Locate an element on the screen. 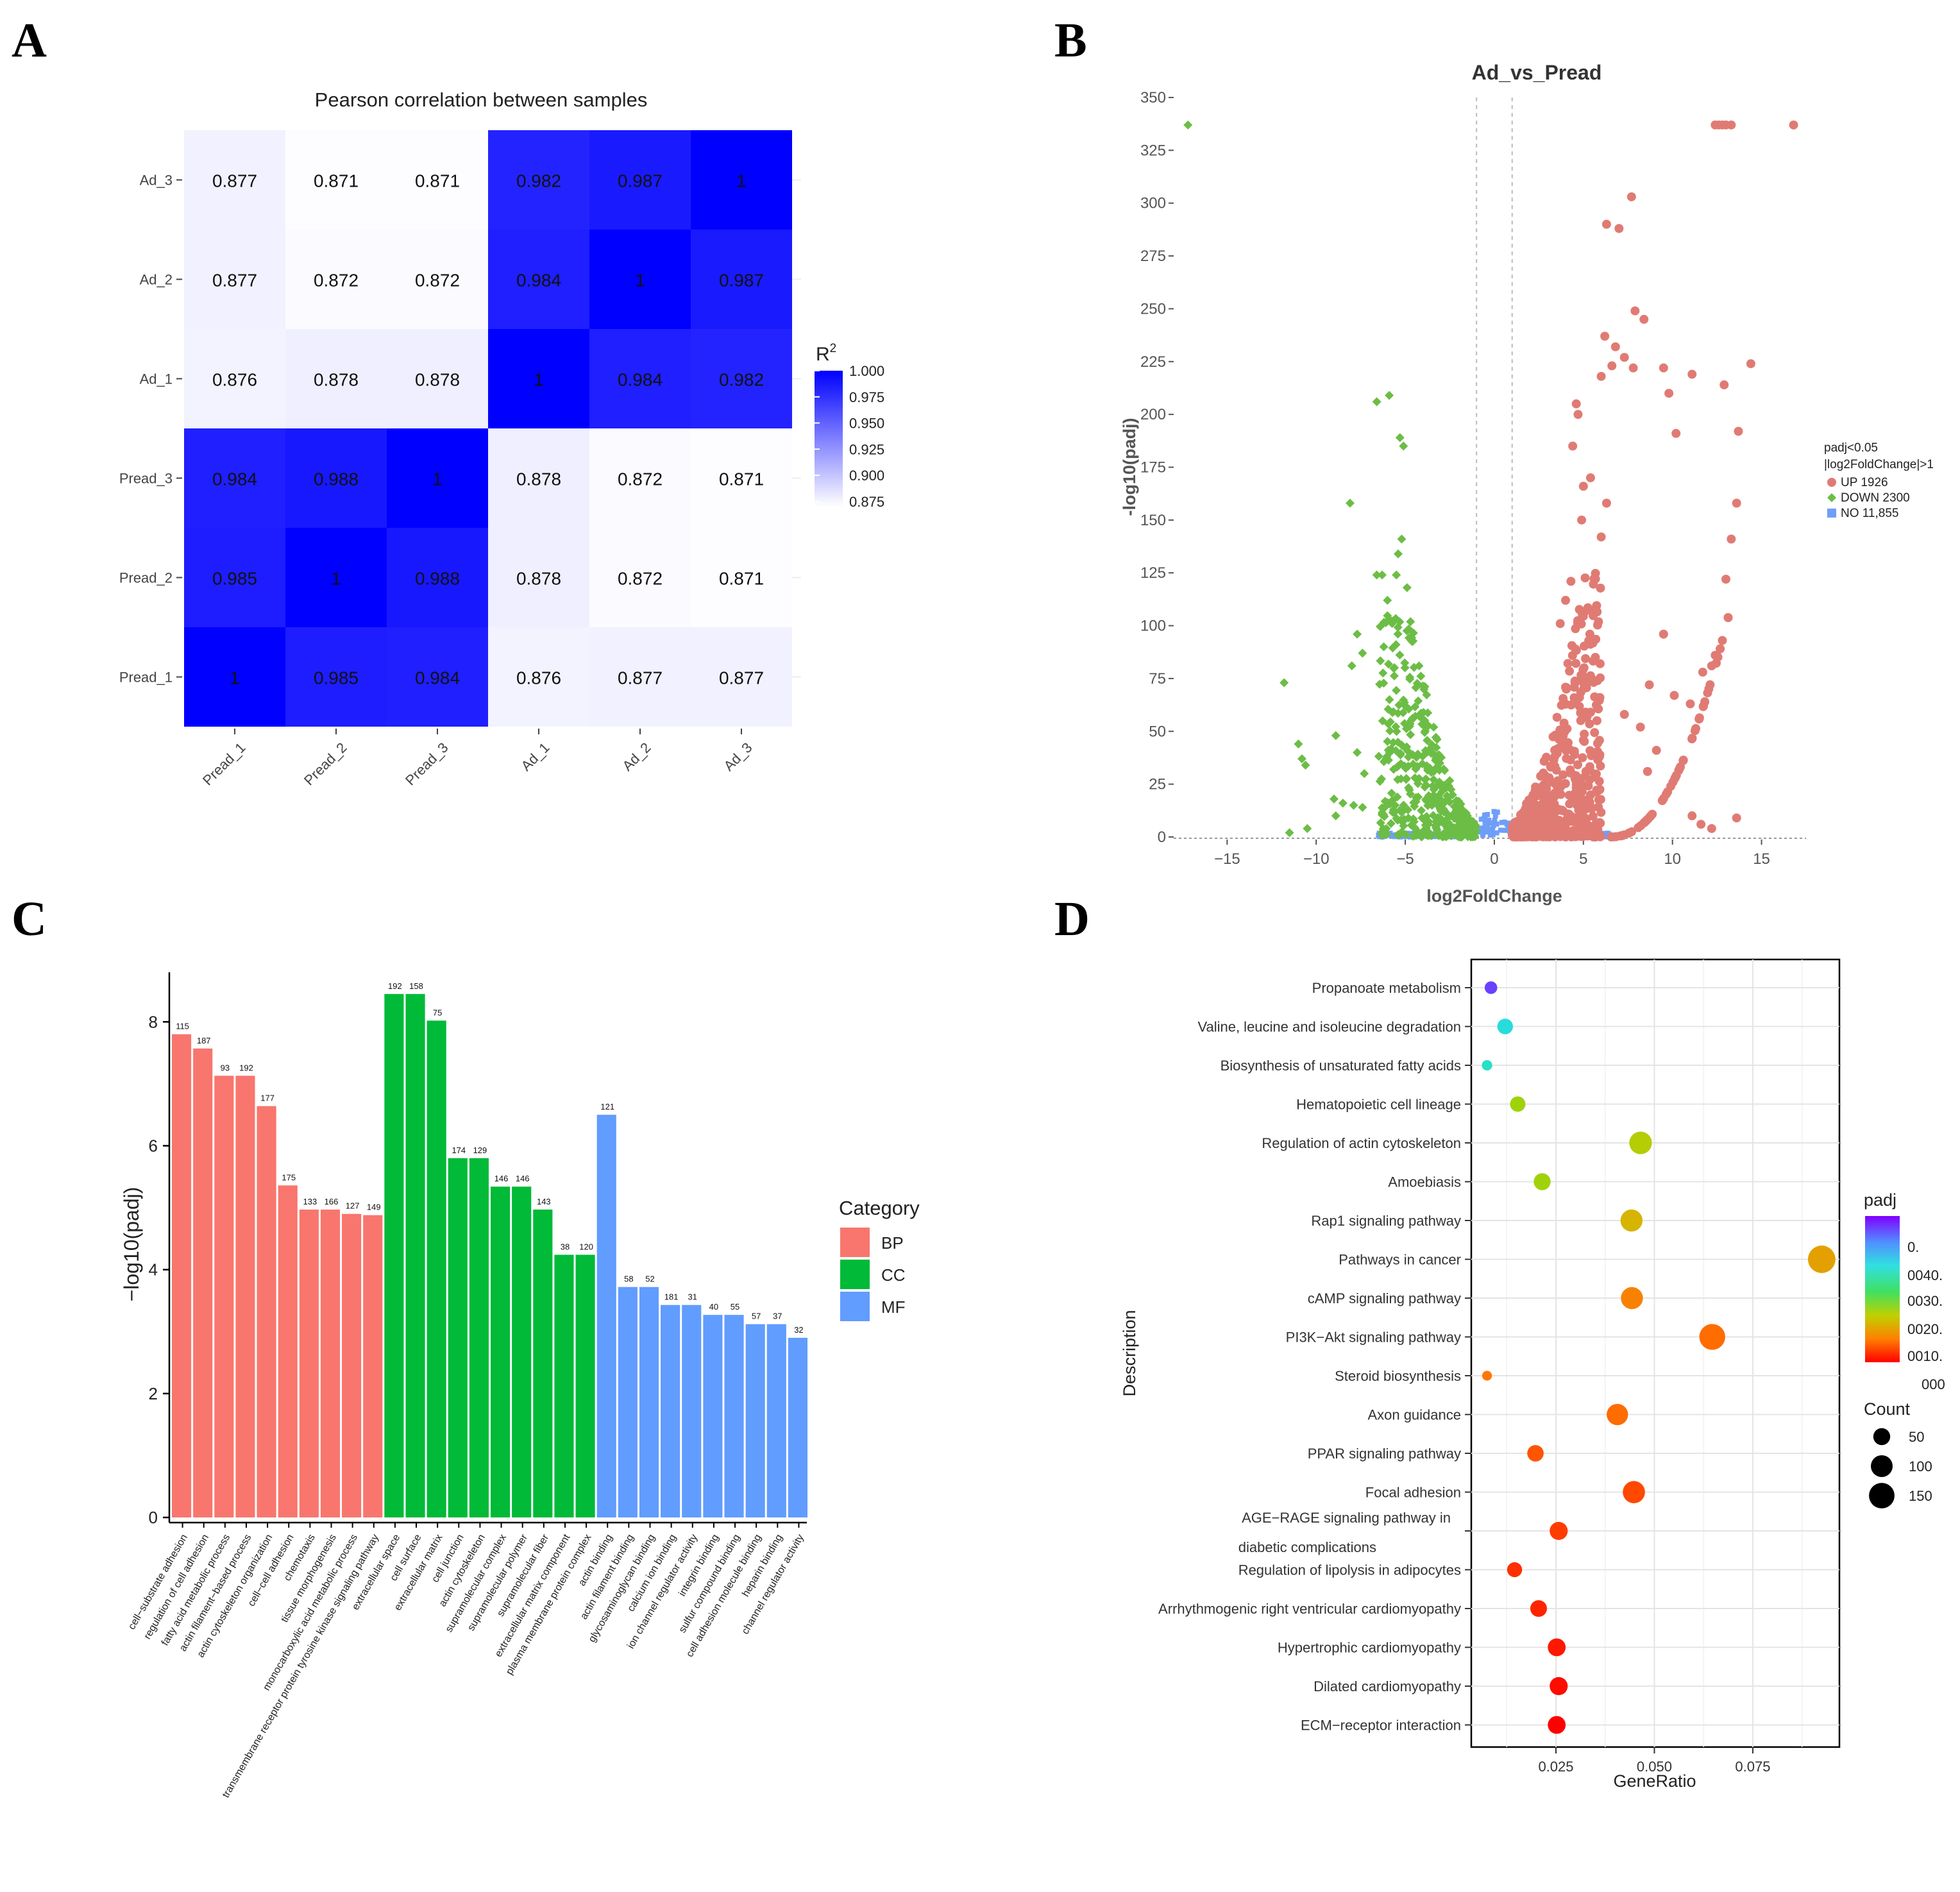 The height and width of the screenshot is (1892, 1960). bar-count-label: 75 is located at coordinates (437, 1012).